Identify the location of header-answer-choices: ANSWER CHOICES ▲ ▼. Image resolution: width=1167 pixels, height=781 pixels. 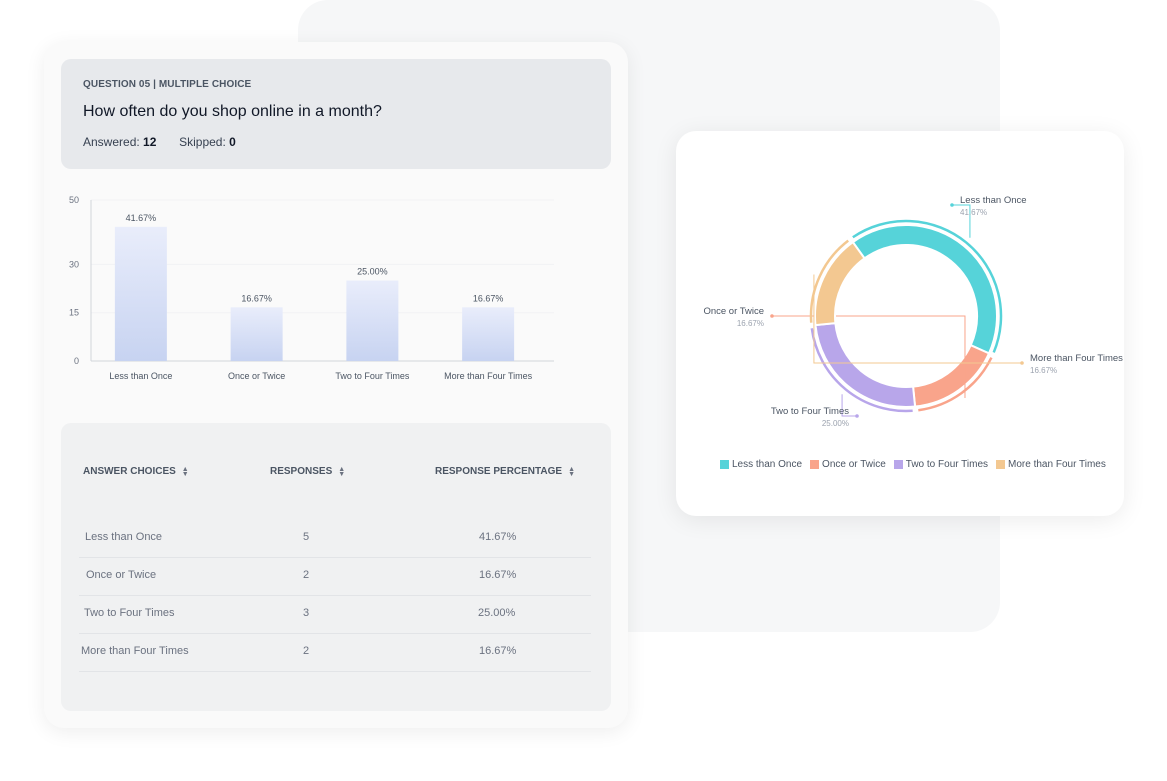
(136, 471).